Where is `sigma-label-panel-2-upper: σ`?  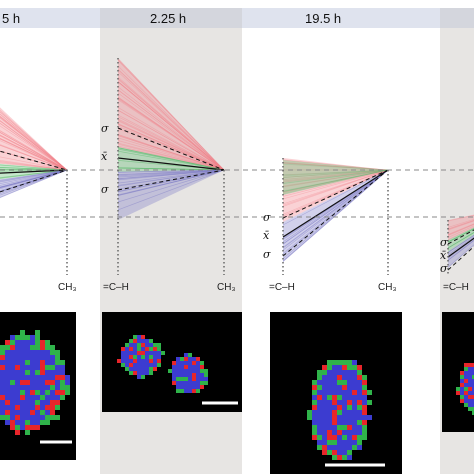 sigma-label-panel-2-upper: σ is located at coordinates (267, 217).